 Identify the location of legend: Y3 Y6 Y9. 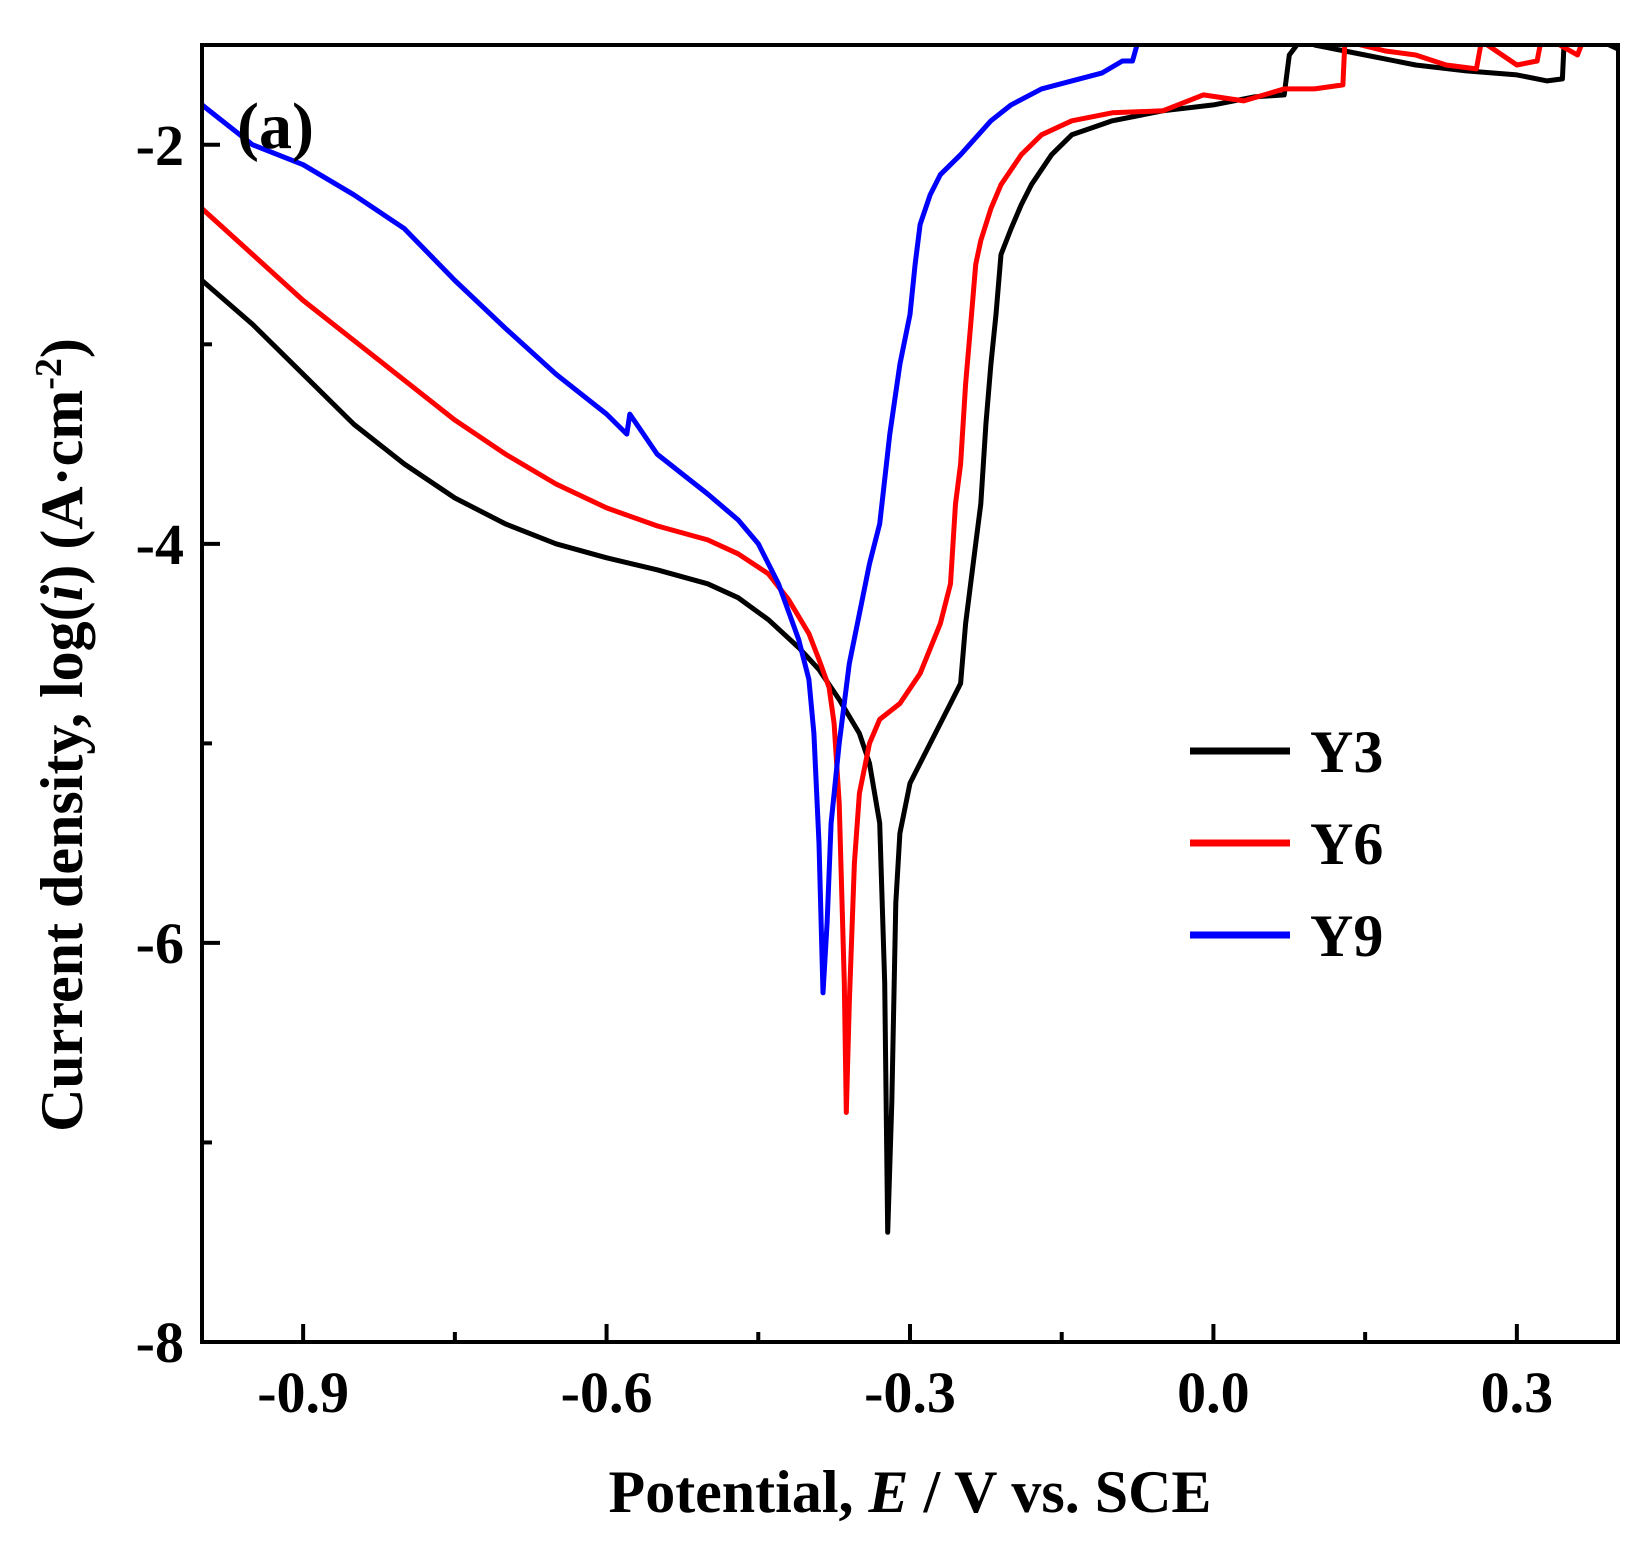
(1286, 844).